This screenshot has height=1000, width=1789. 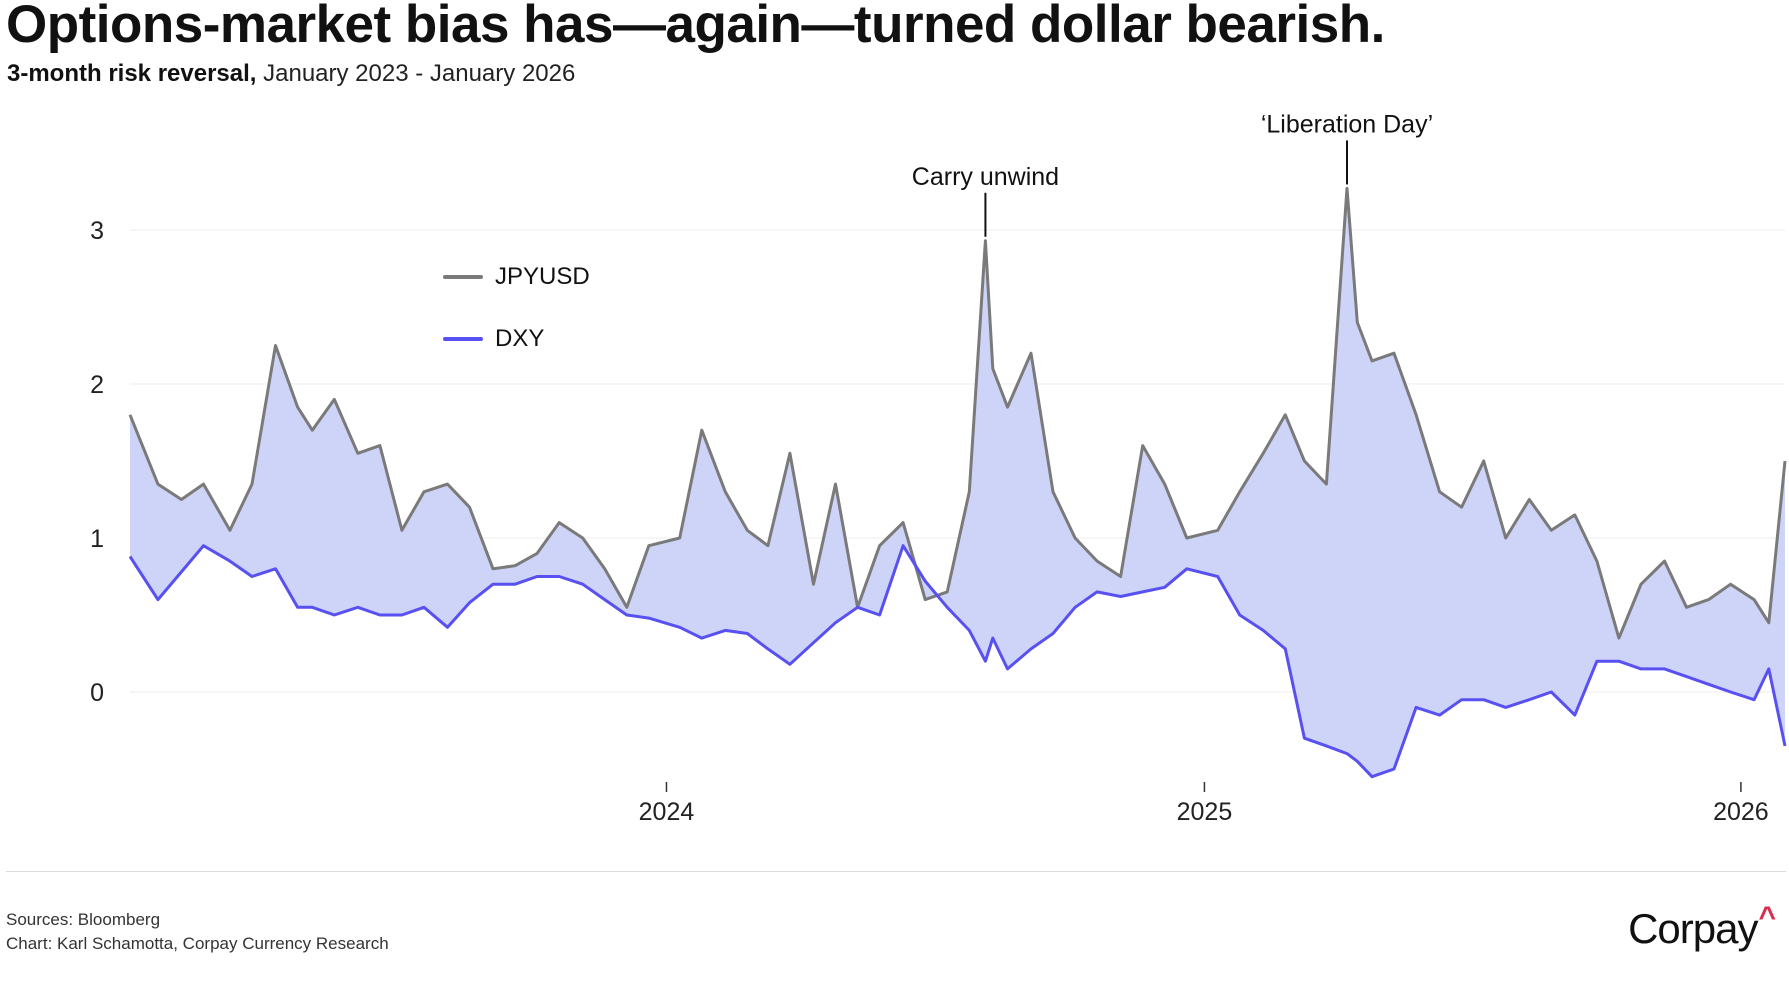 I want to click on x-tick-label: 2025, so click(x=1205, y=812).